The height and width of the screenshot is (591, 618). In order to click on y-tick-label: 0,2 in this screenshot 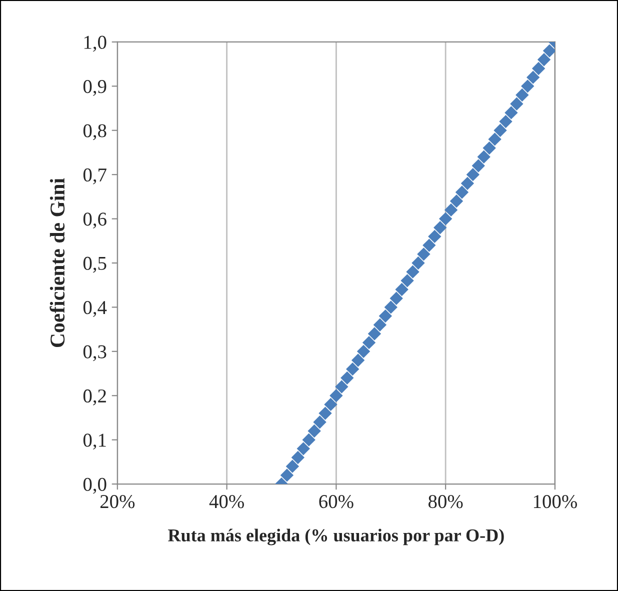, I will do `click(94, 397)`.